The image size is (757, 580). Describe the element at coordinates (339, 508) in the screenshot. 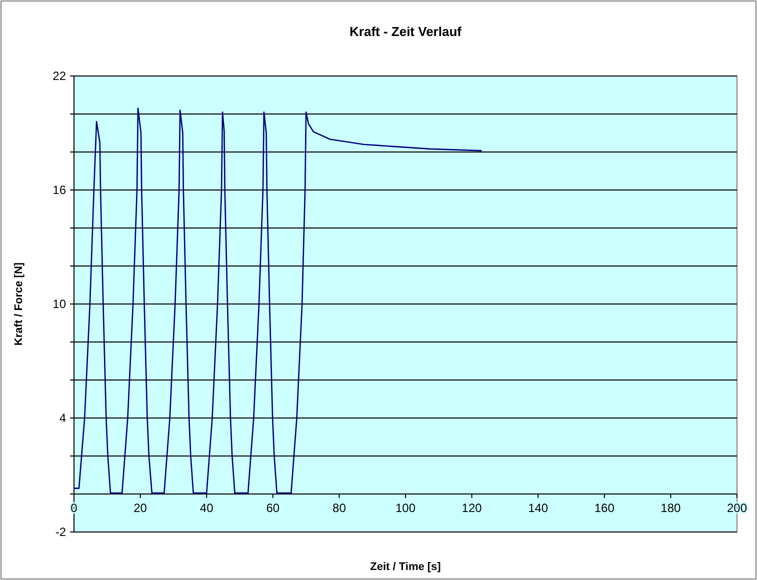

I see `x-tick-label: 80` at that location.